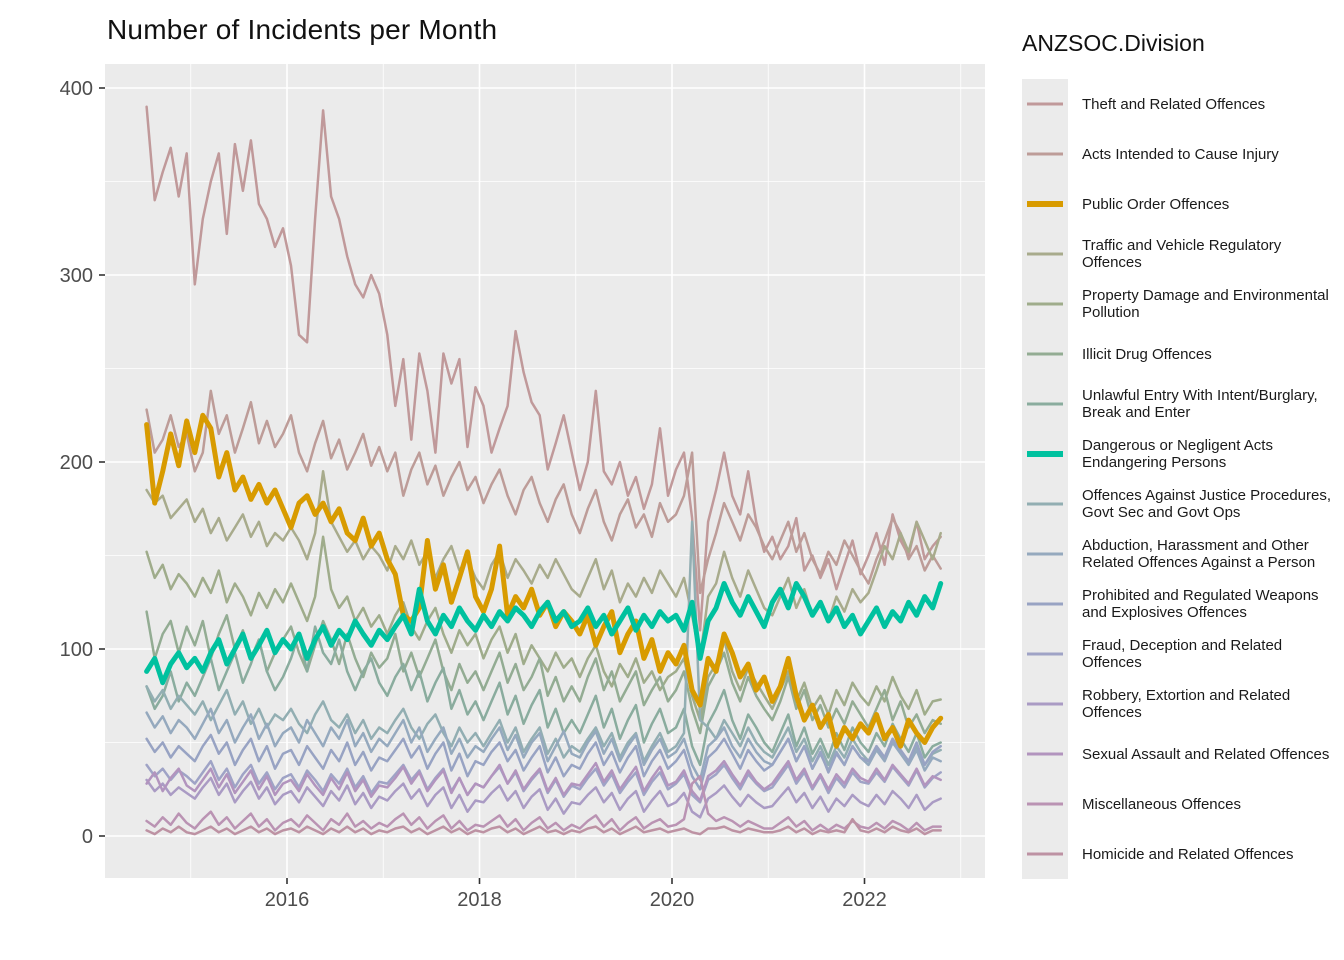 This screenshot has height=960, width=1344. I want to click on y-tick-label: 100, so click(76, 650).